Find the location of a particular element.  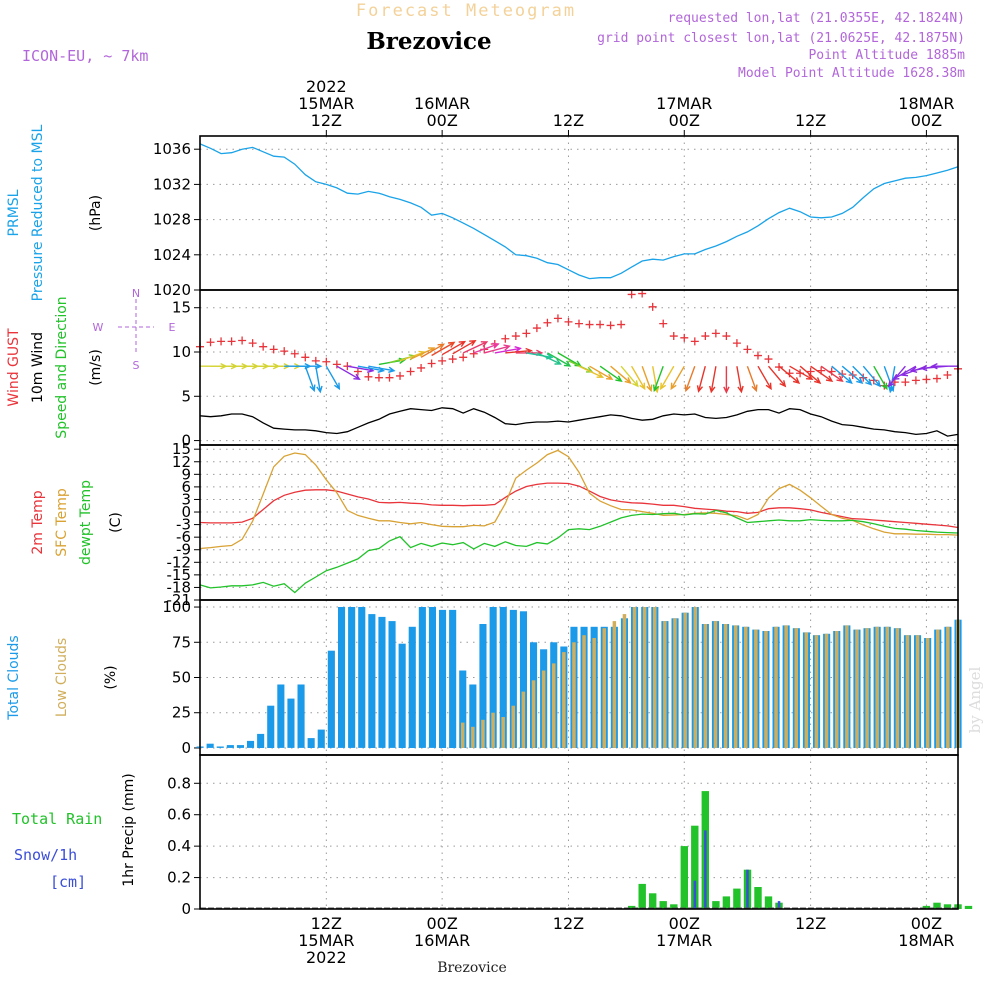

side-label: Low Clouds is located at coordinates (62, 677).